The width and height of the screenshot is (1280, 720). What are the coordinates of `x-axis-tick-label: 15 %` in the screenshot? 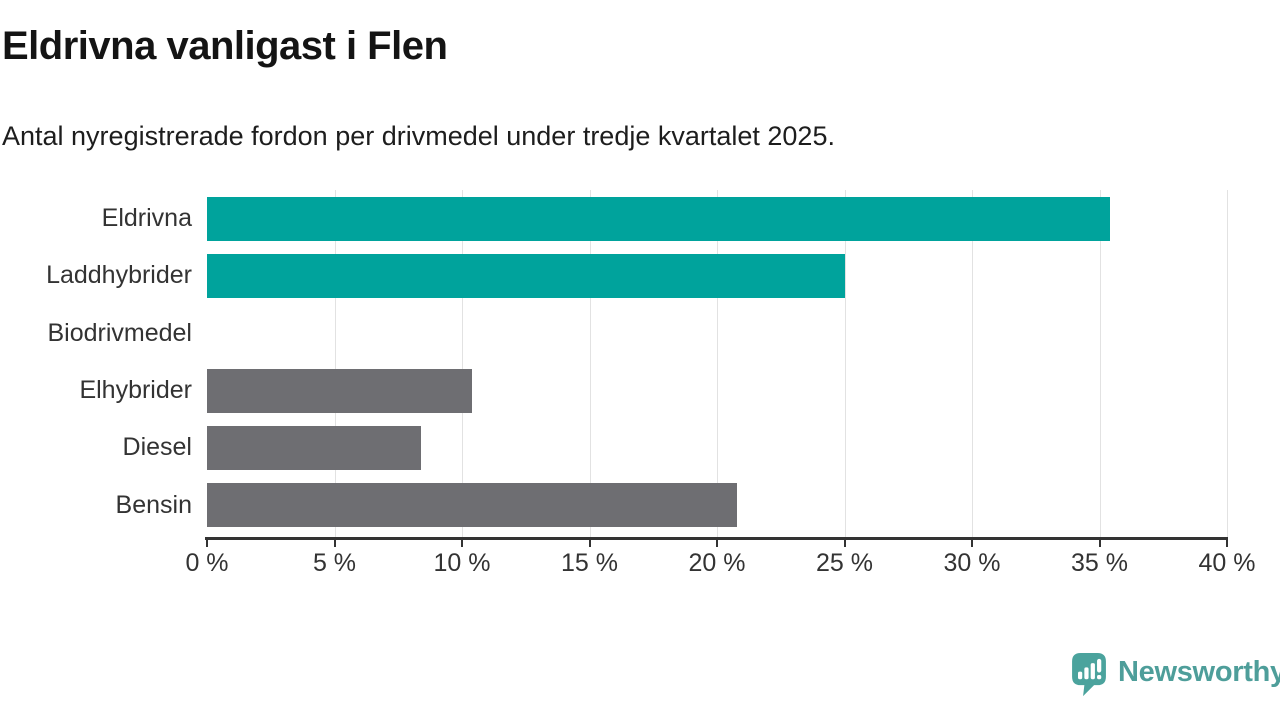 It's located at (589, 563).